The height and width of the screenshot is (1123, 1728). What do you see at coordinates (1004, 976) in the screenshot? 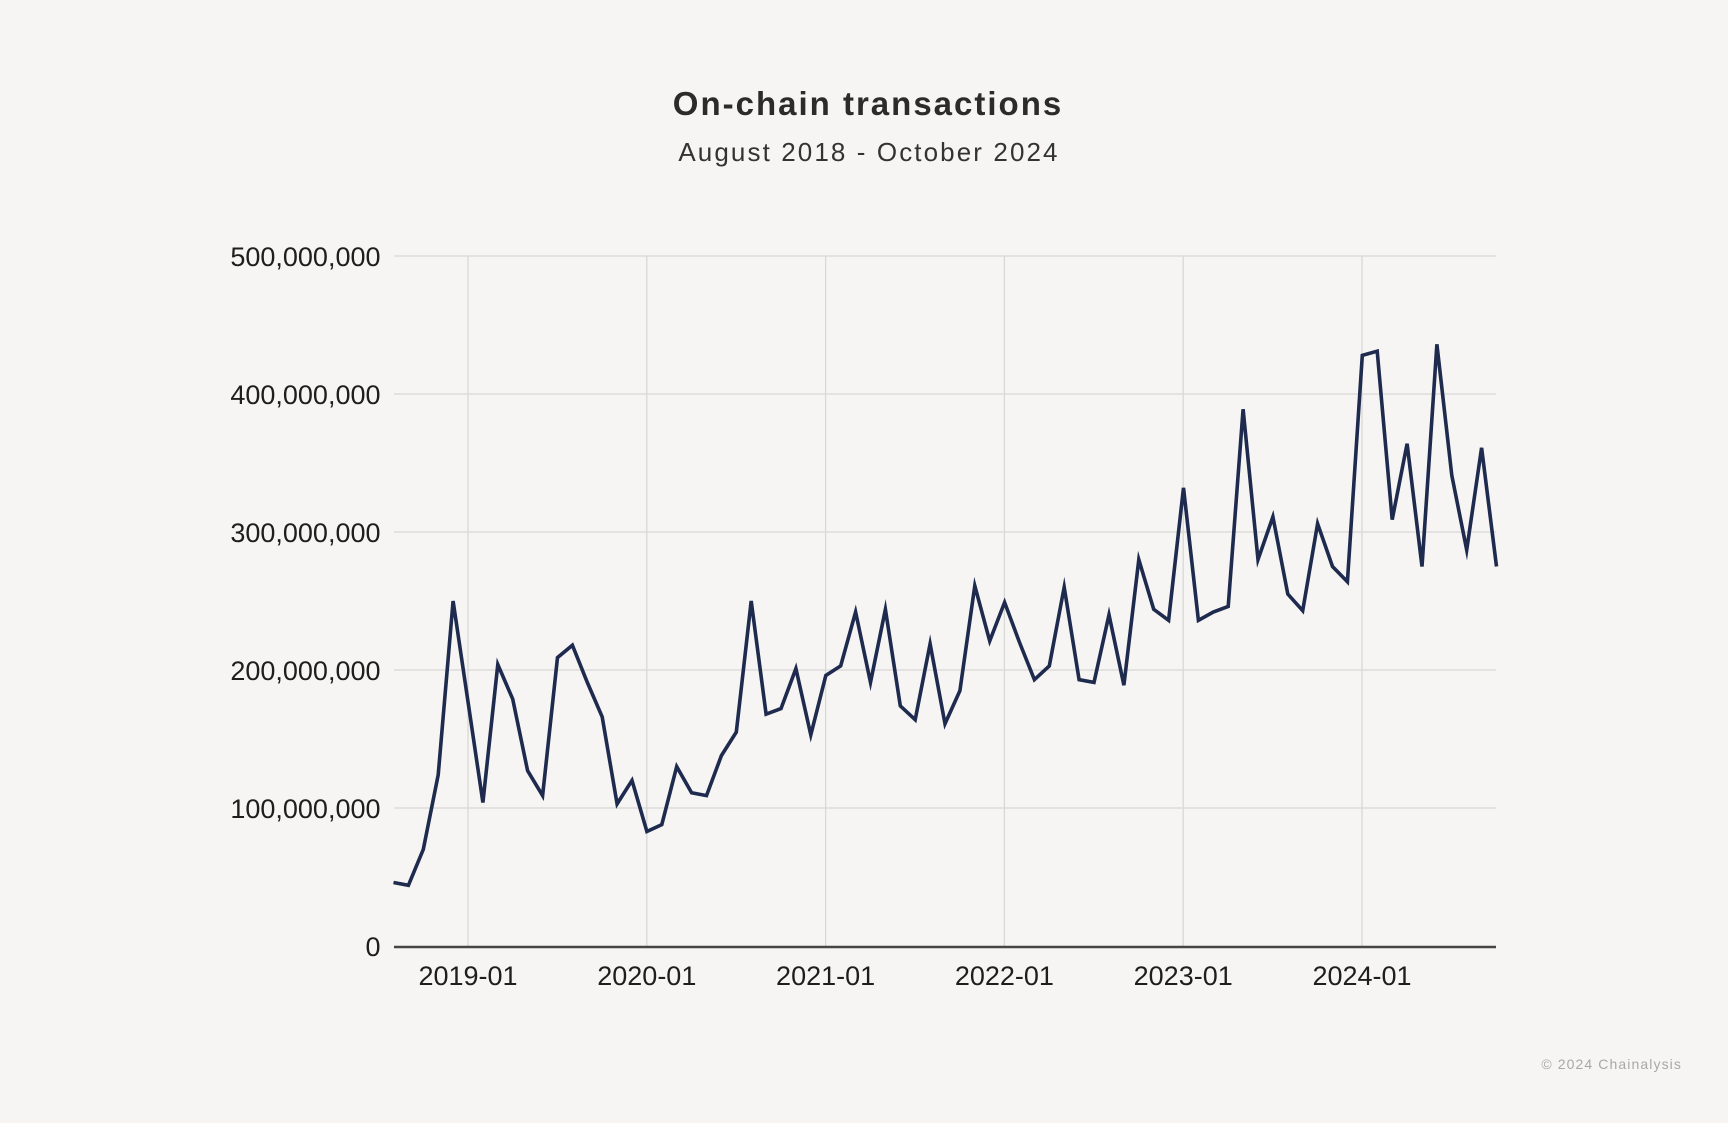
I see `svg-text: 2022-01` at bounding box center [1004, 976].